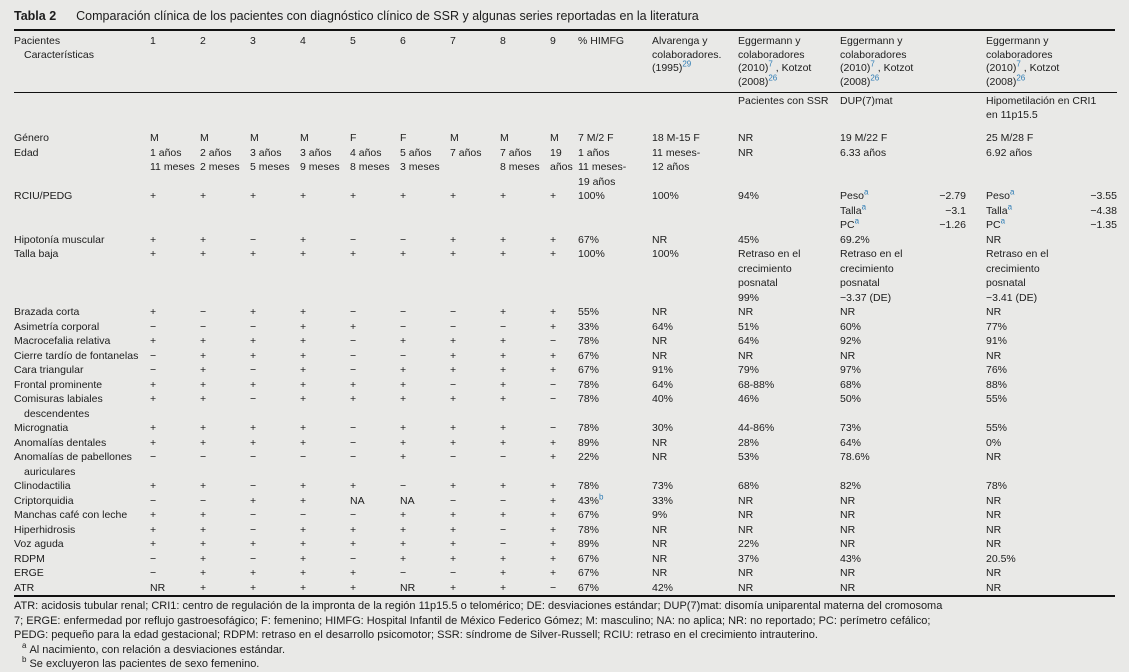  What do you see at coordinates (601, 41) in the screenshot?
I see `header-text: % HIMFG` at bounding box center [601, 41].